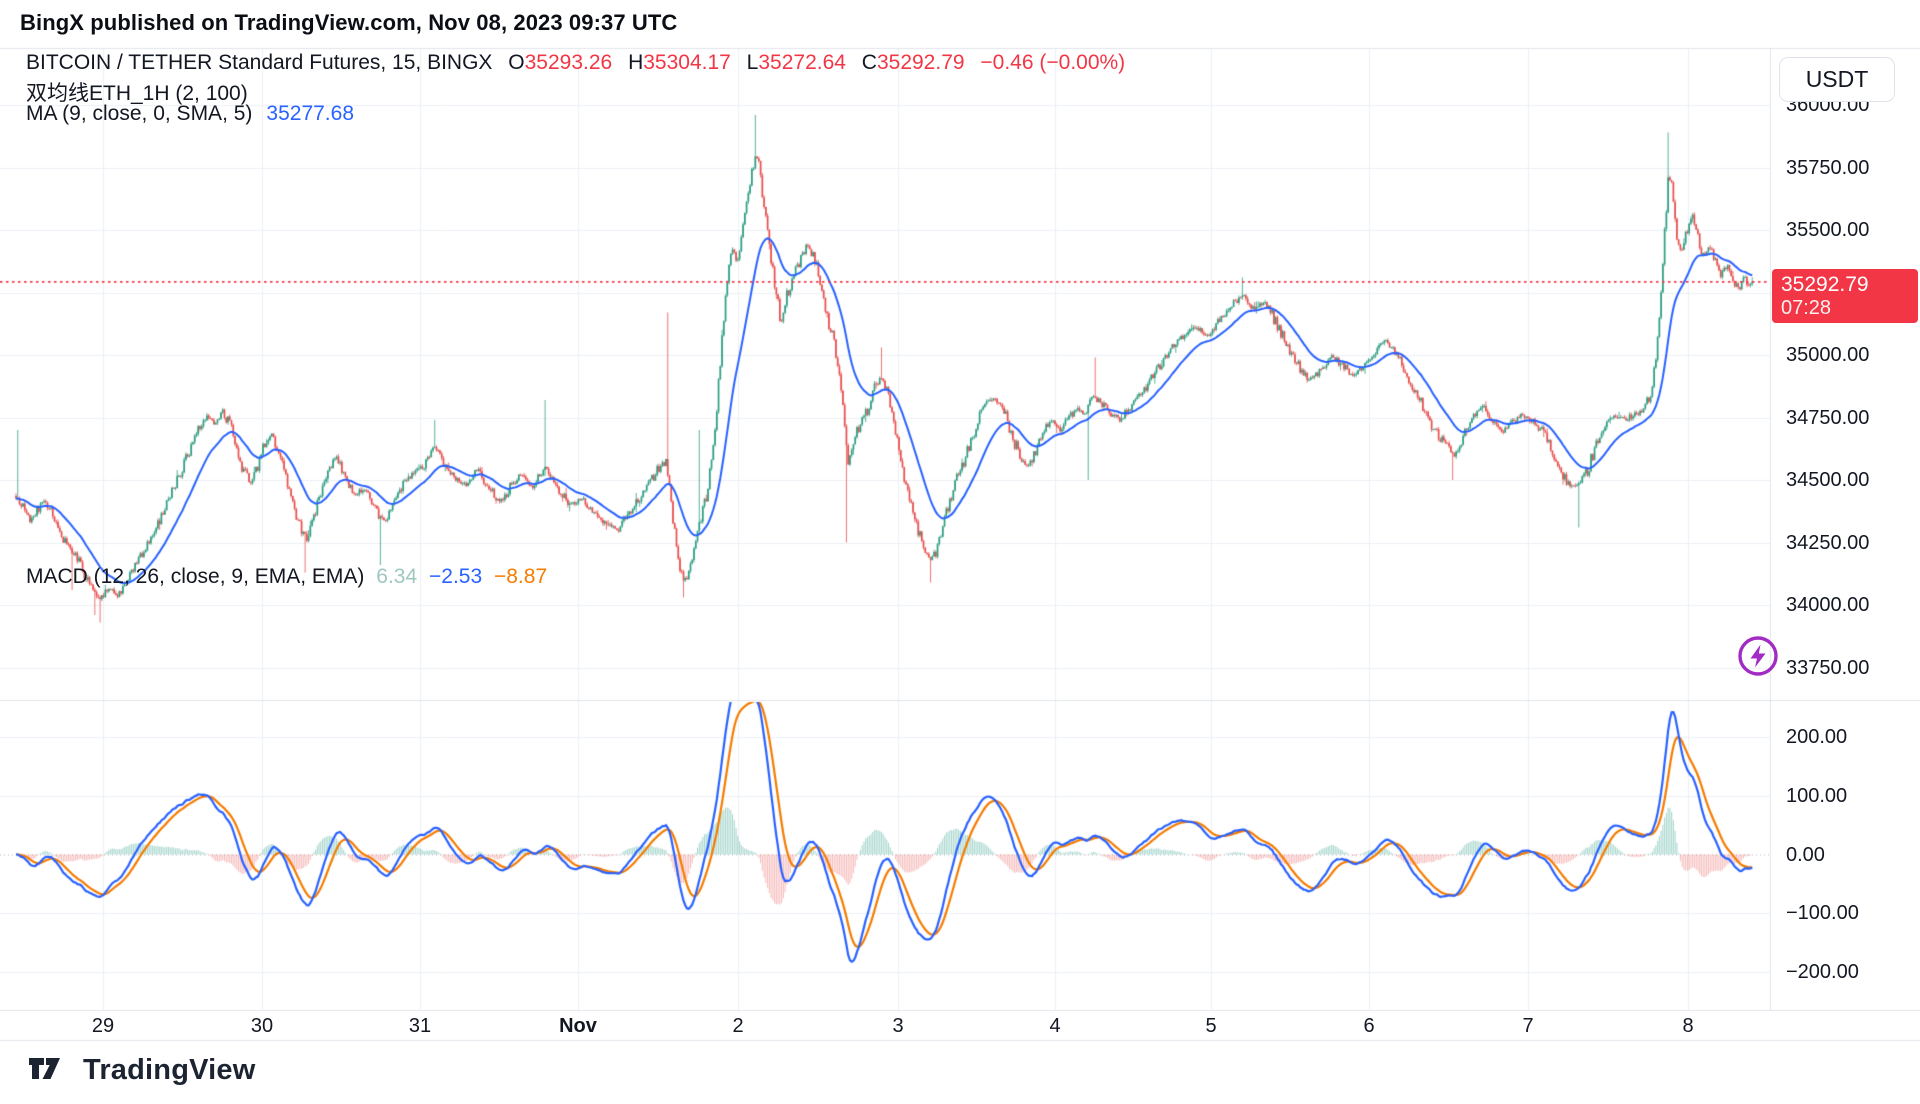 Image resolution: width=1920 pixels, height=1104 pixels. I want to click on ohlc-high-value: 35304.17, so click(687, 62).